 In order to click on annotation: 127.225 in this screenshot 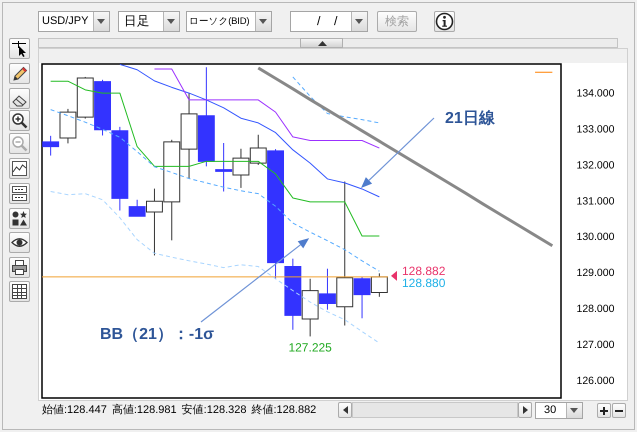, I will do `click(310, 347)`.